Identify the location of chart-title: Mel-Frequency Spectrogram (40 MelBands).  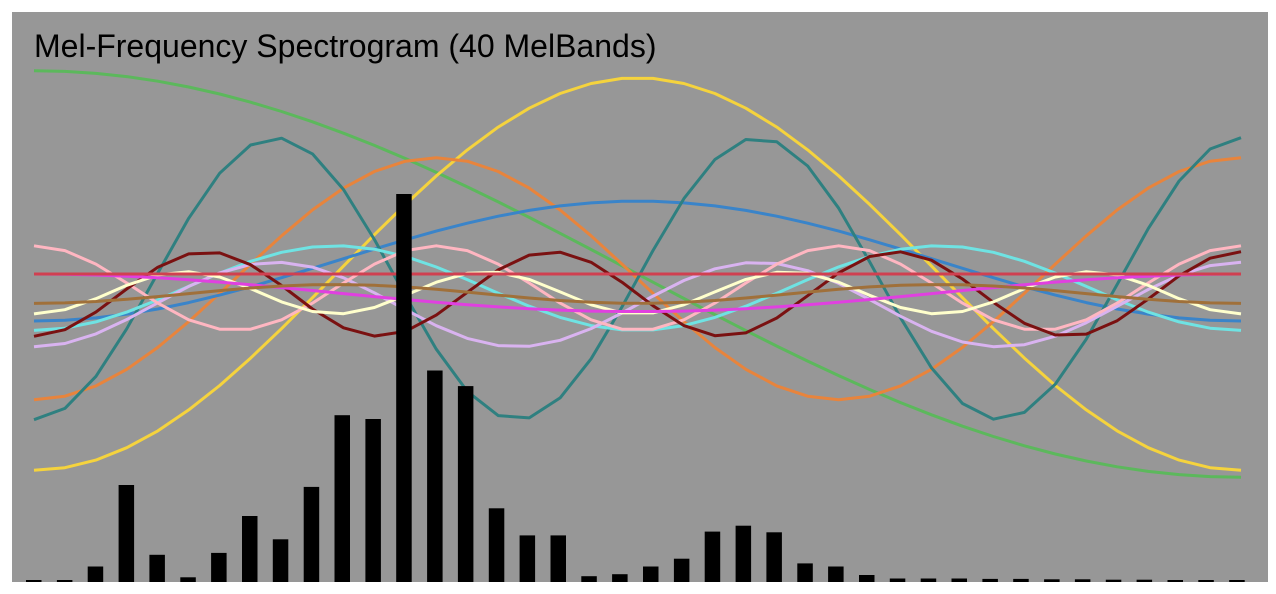
(345, 46).